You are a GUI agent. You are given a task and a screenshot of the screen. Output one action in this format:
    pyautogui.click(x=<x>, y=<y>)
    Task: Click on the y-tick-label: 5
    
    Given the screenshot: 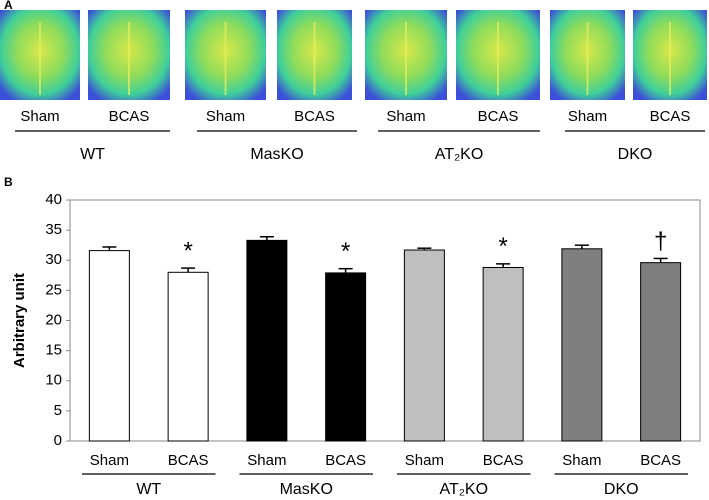 What is the action you would take?
    pyautogui.click(x=58, y=410)
    